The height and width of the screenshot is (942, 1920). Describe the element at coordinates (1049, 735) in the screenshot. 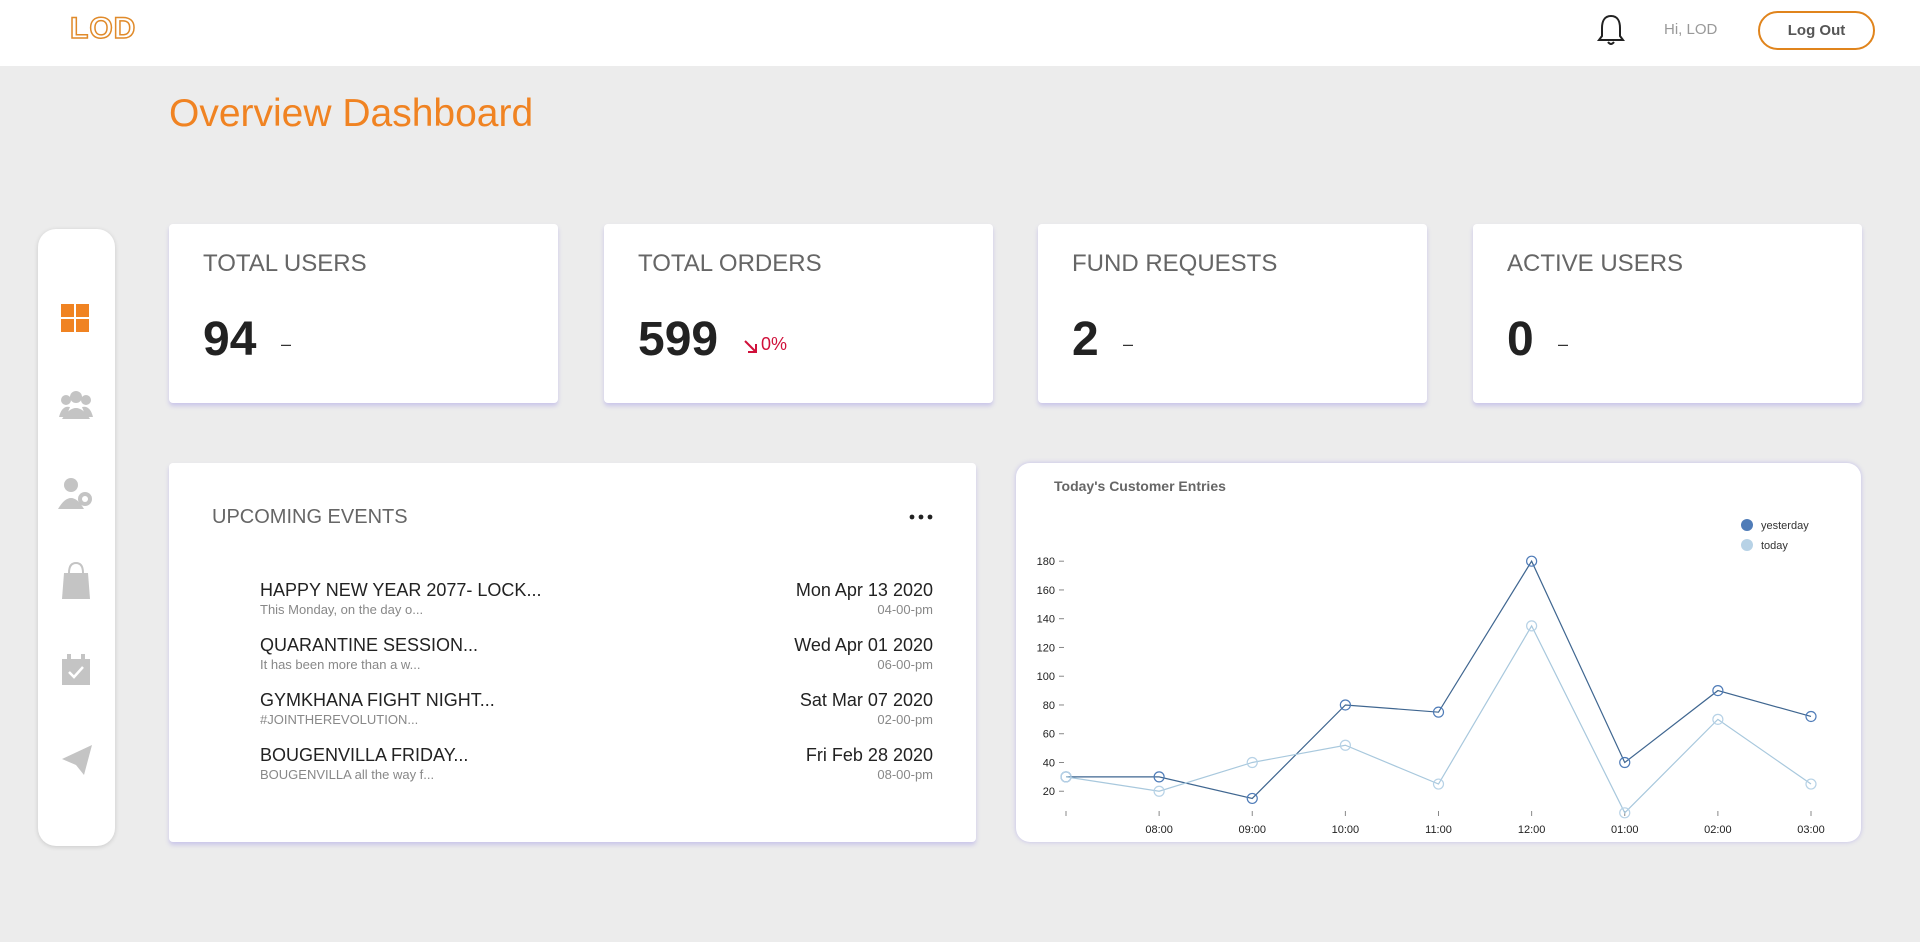

I see `y-tick-label: 60` at that location.